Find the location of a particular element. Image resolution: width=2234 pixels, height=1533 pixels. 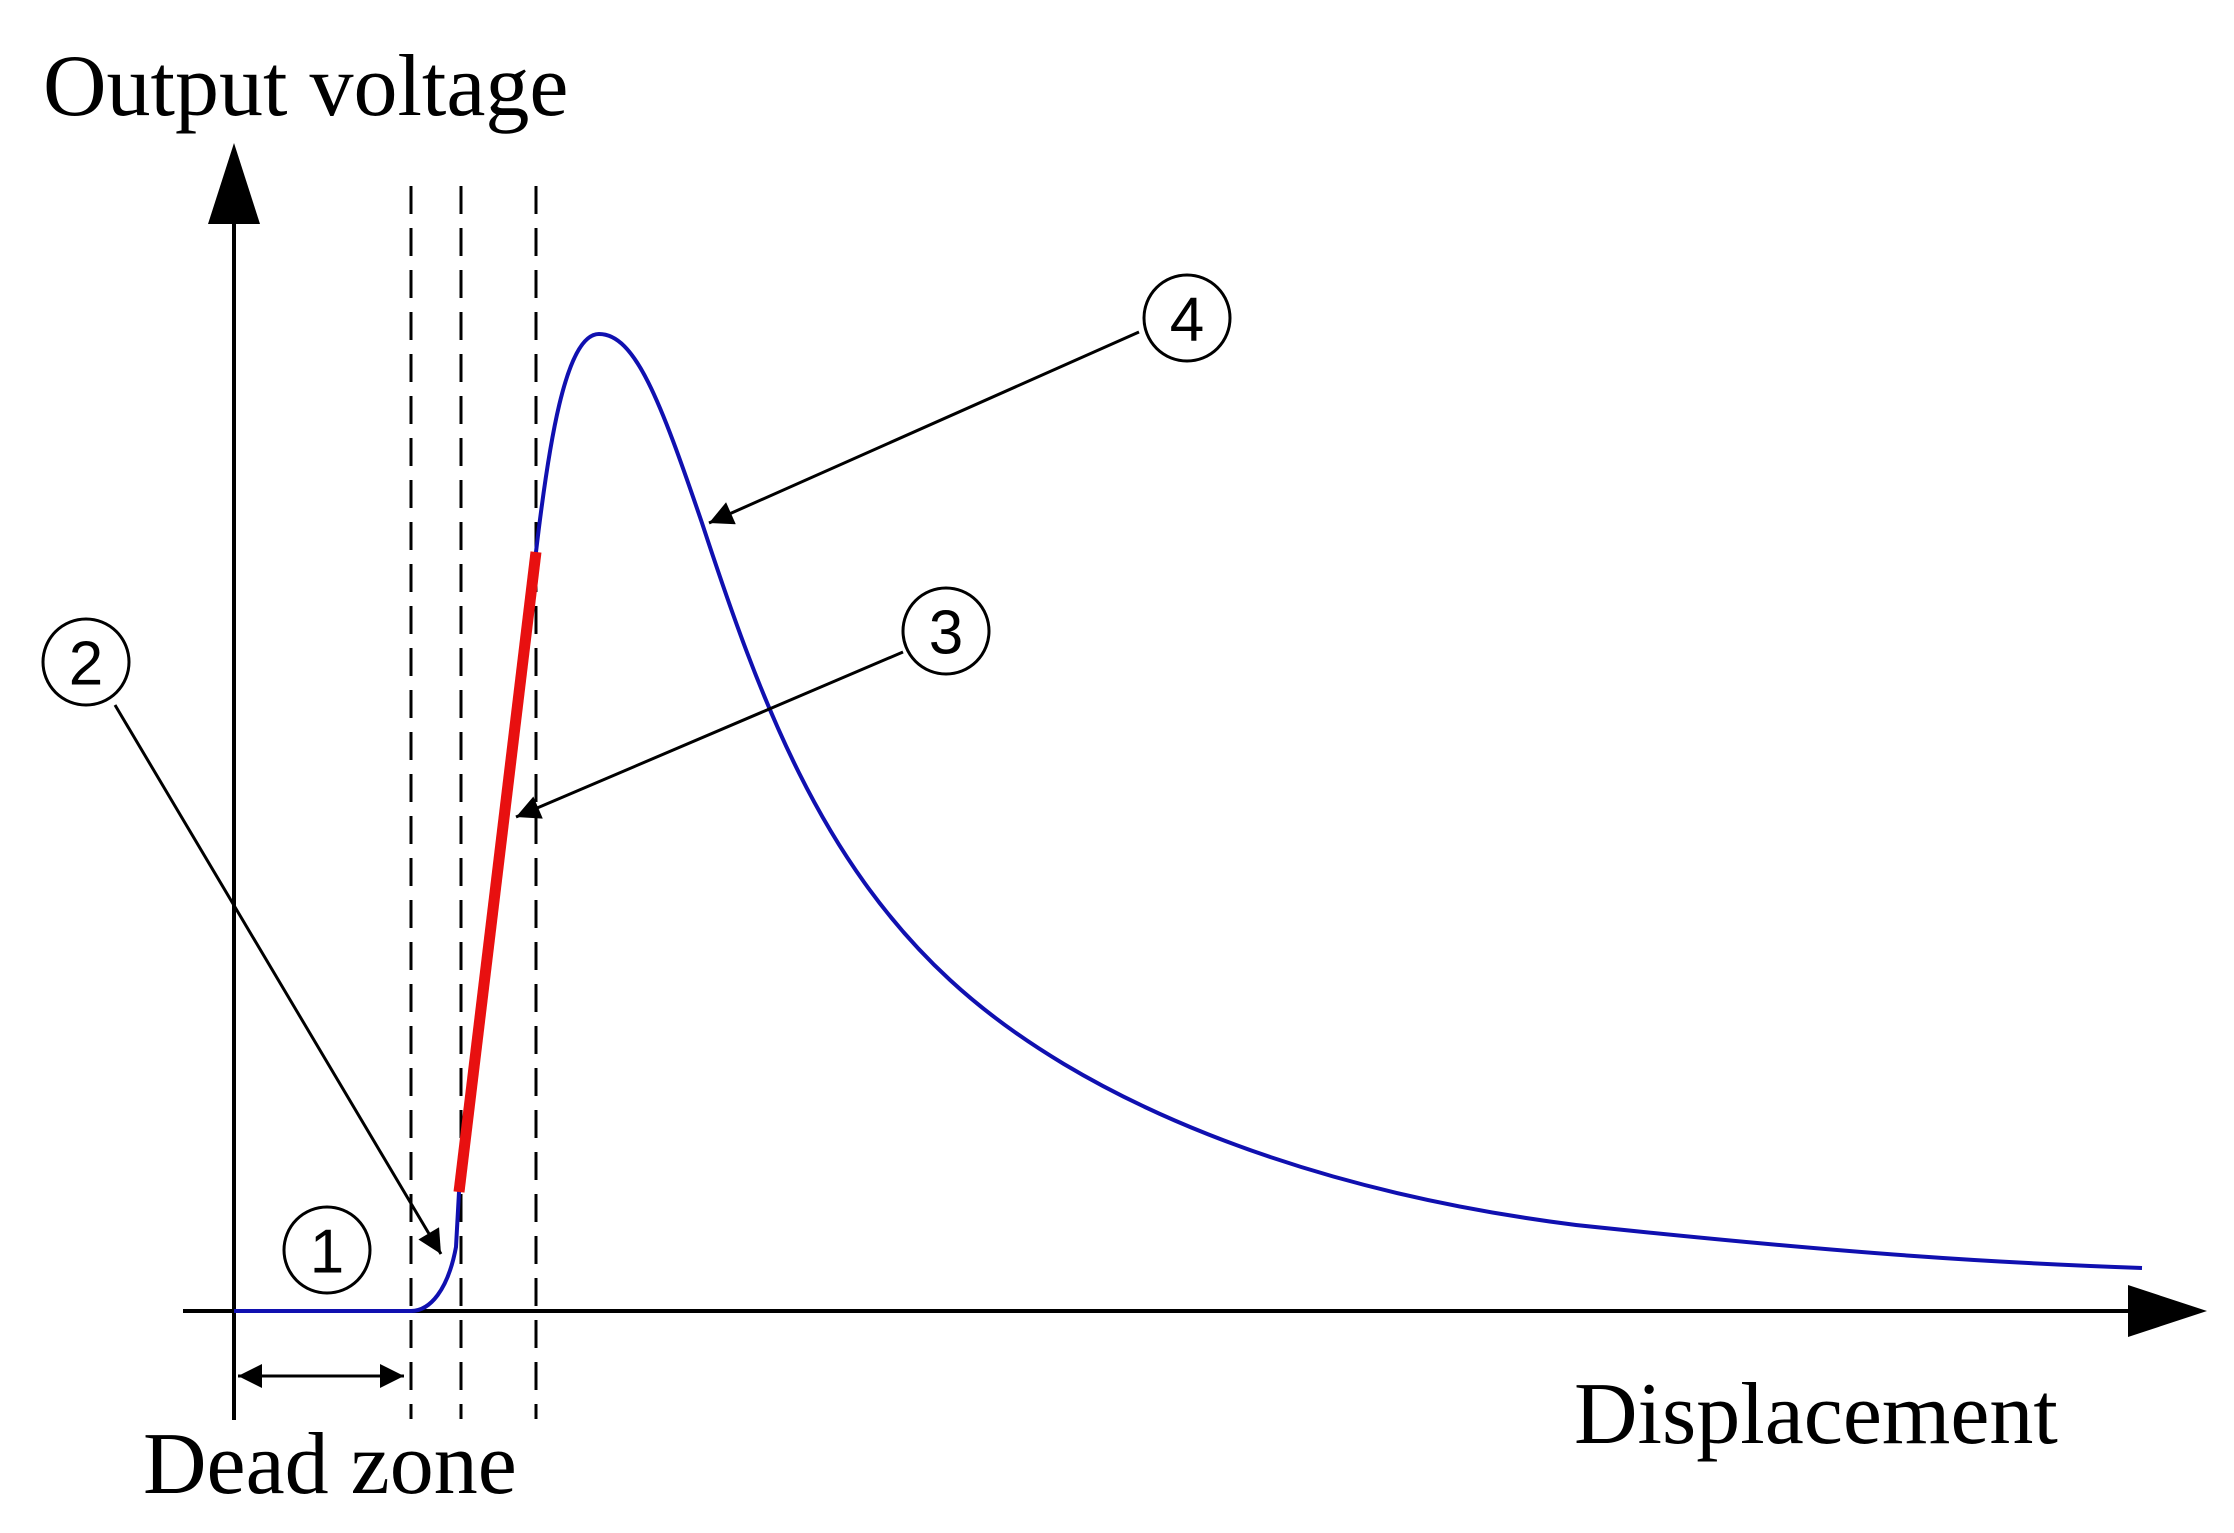

callout-label: 4 is located at coordinates (1187, 320).